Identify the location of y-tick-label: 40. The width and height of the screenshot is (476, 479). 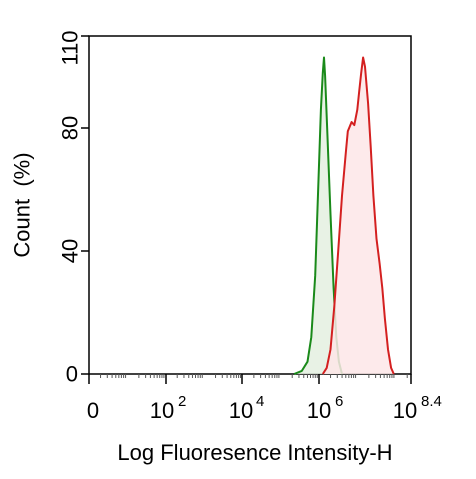
(70, 251).